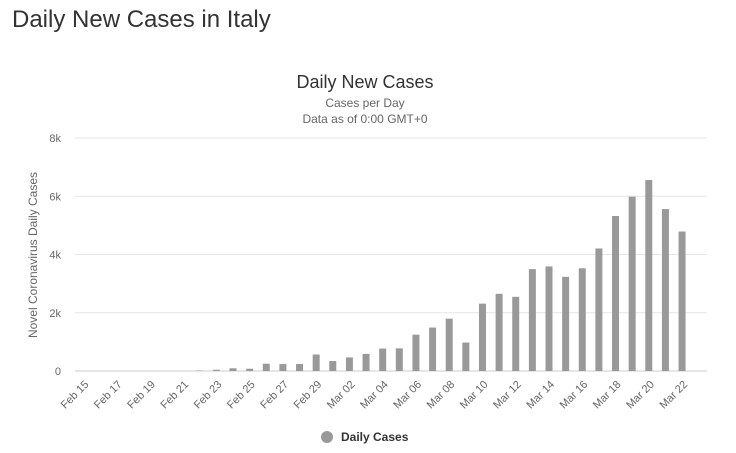 This screenshot has width=736, height=453. I want to click on x-tick-label: Mar 20, so click(640, 395).